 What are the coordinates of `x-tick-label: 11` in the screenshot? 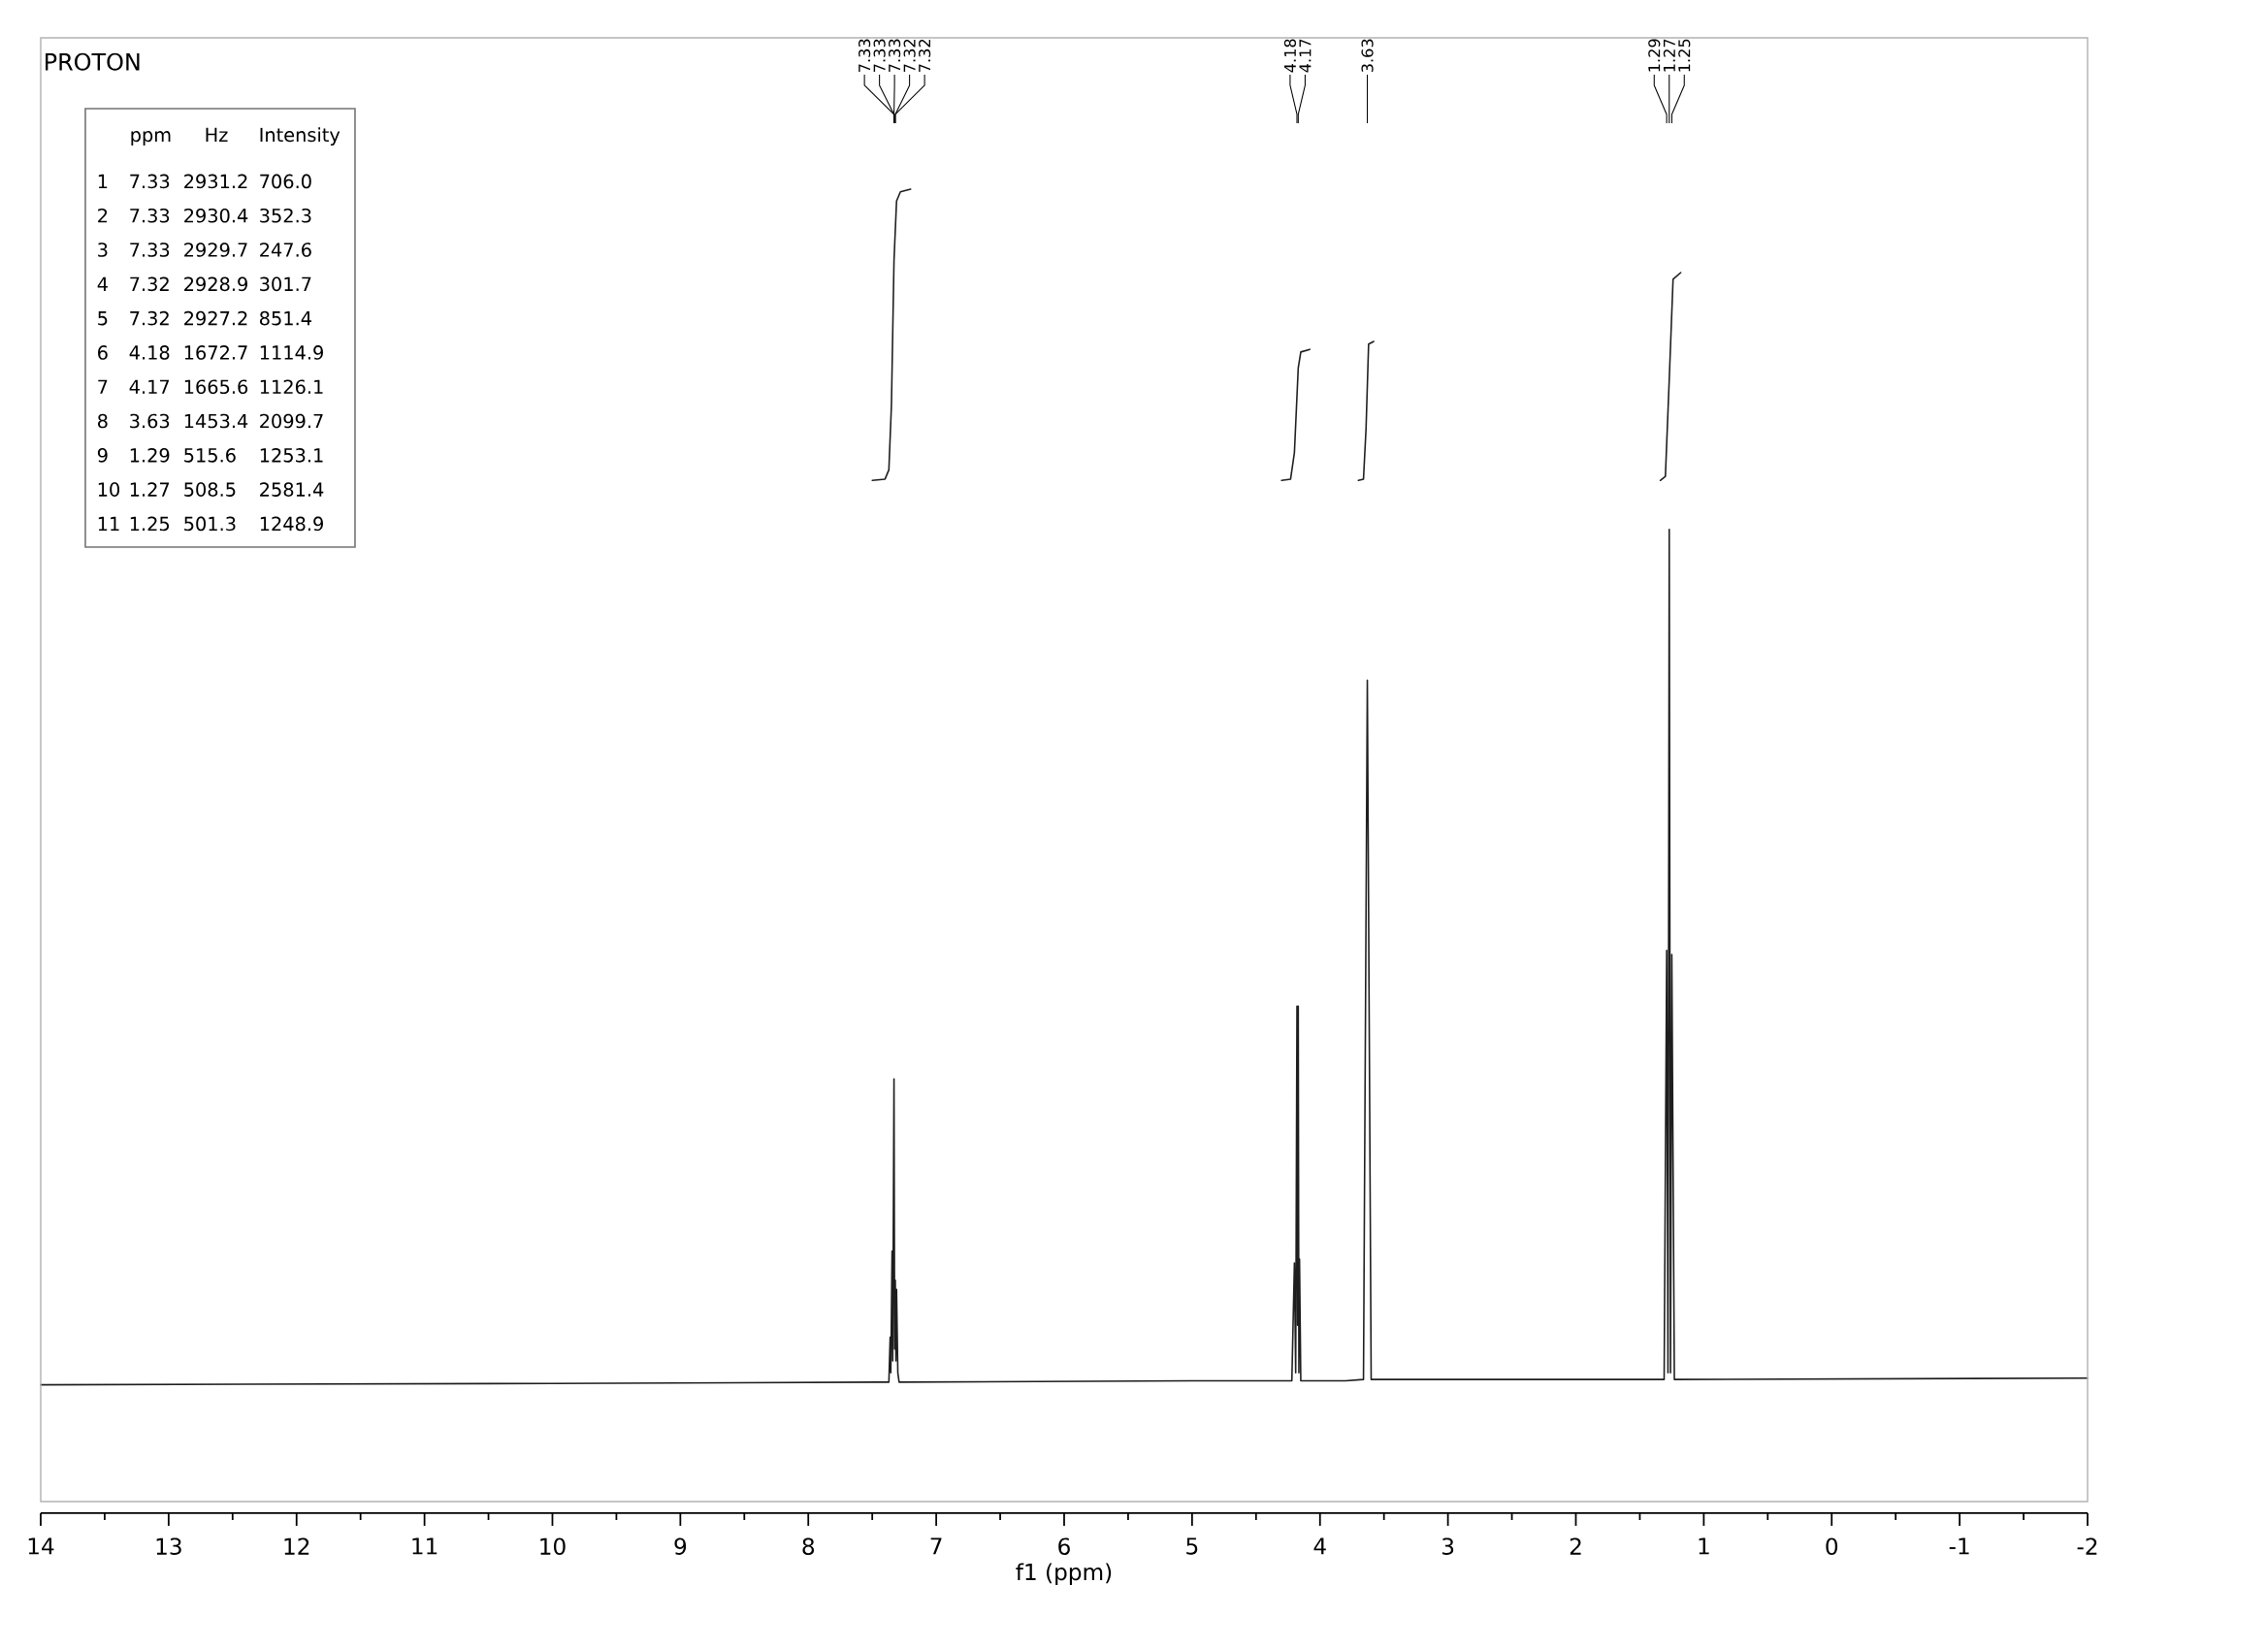 It's located at (424, 1546).